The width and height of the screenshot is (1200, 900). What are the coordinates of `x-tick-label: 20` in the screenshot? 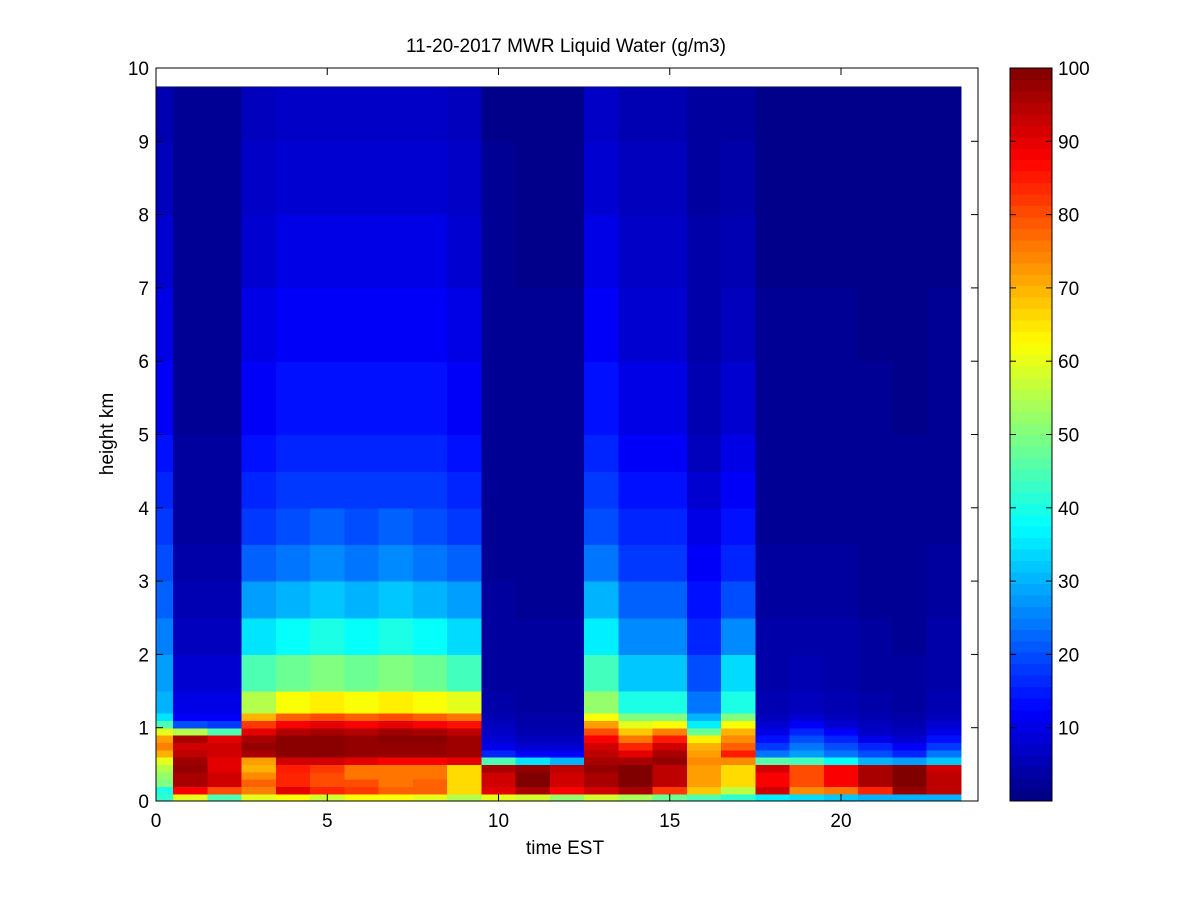 It's located at (840, 821).